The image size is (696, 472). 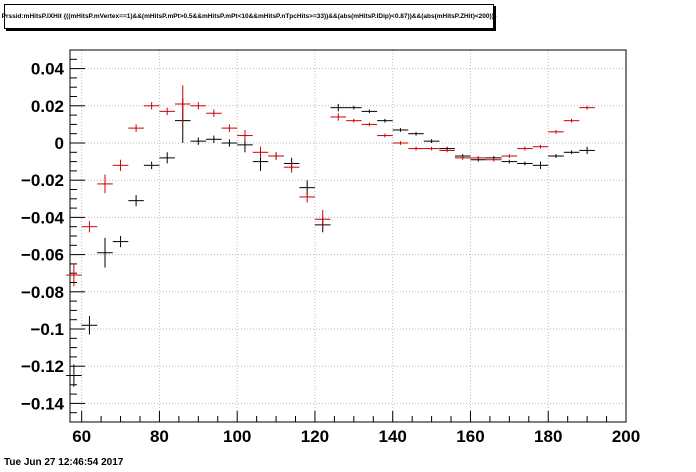 What do you see at coordinates (64, 462) in the screenshot?
I see `footer-timestamp: Tue Jun 27 12:46:54 2017` at bounding box center [64, 462].